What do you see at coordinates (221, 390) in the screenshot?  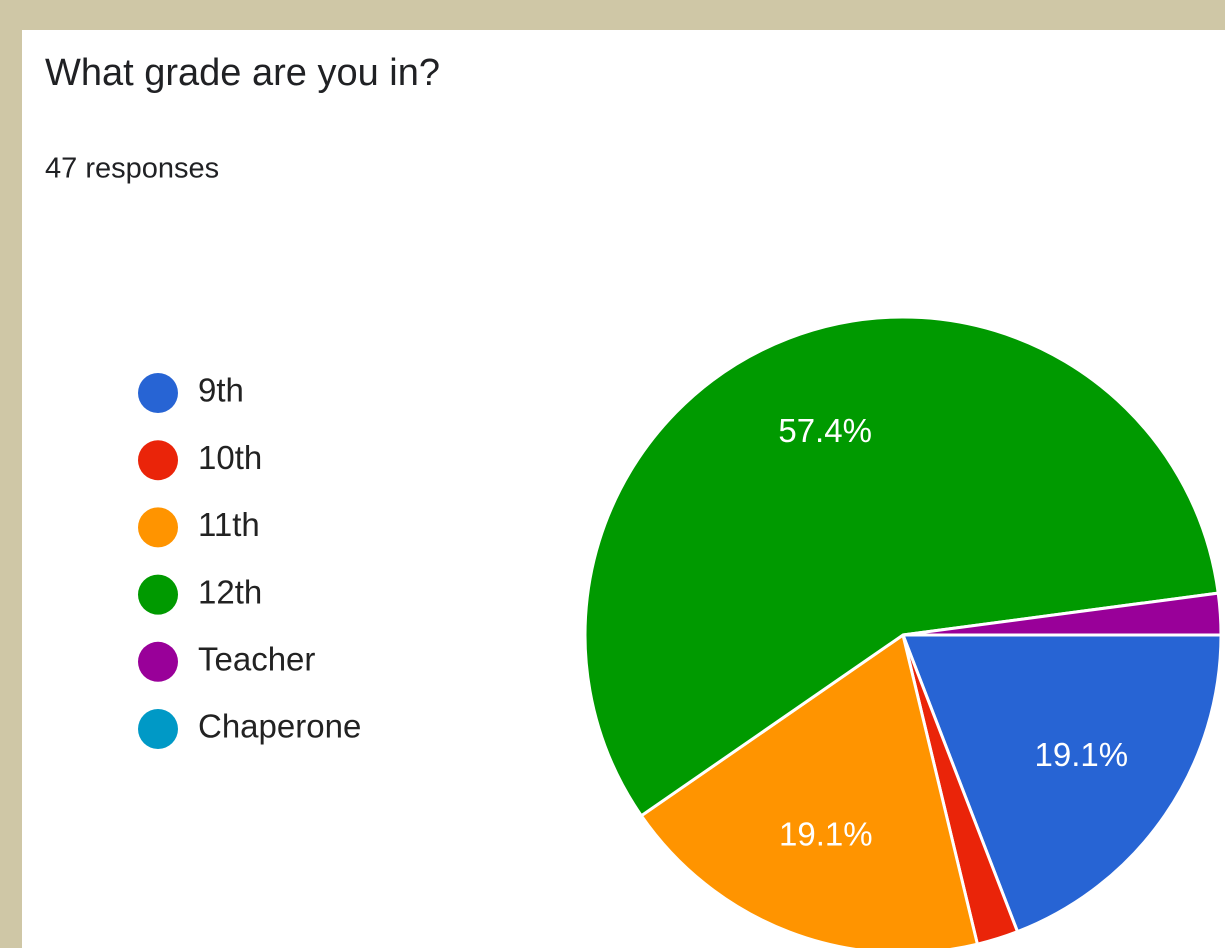 I see `legend-label: 9th` at bounding box center [221, 390].